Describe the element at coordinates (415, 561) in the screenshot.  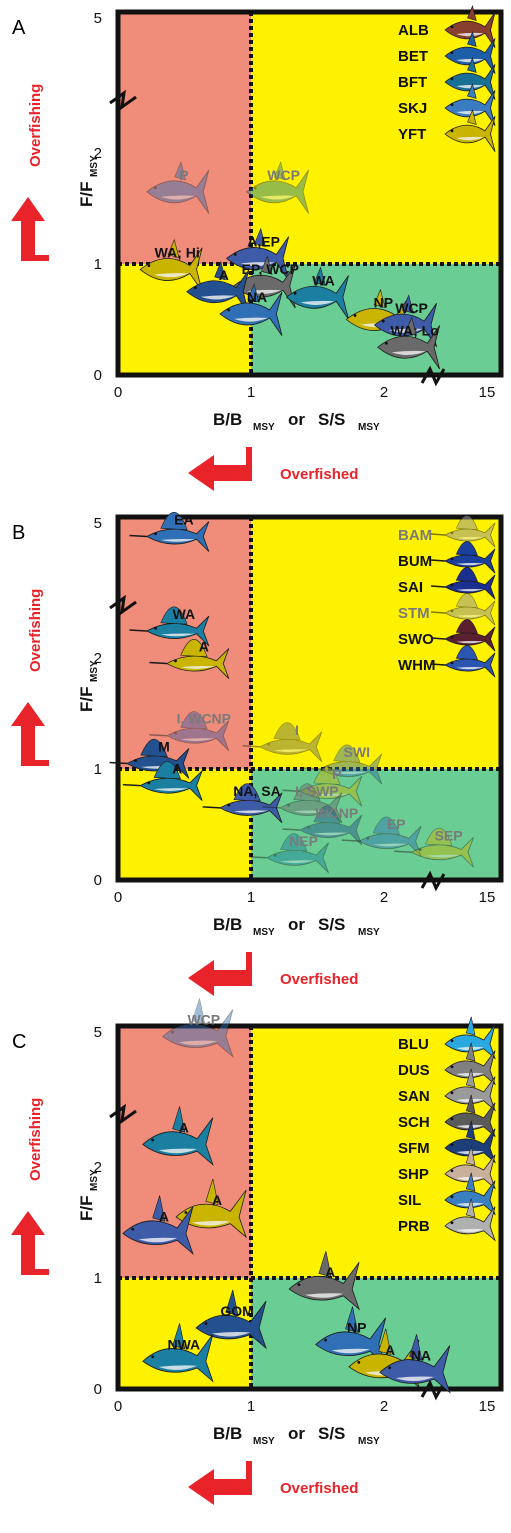
I see `legend-code: BUM` at that location.